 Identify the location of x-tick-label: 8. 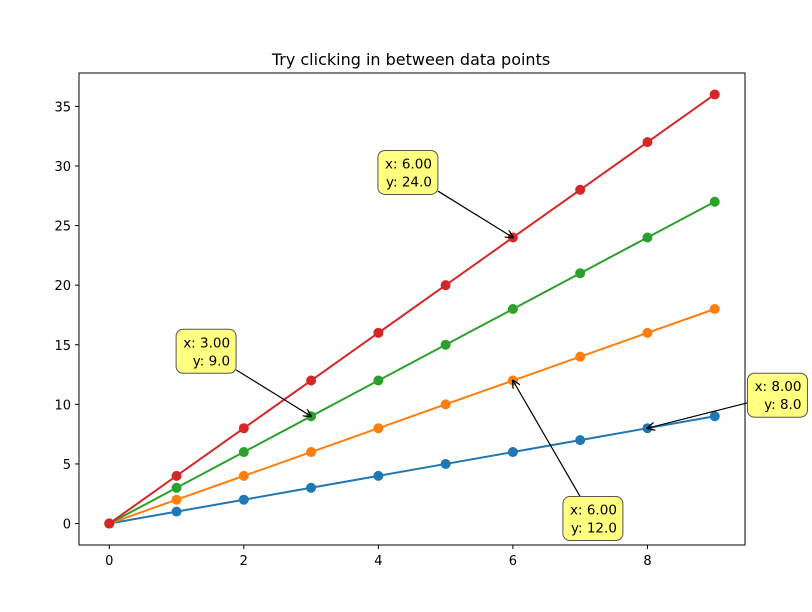
(647, 561).